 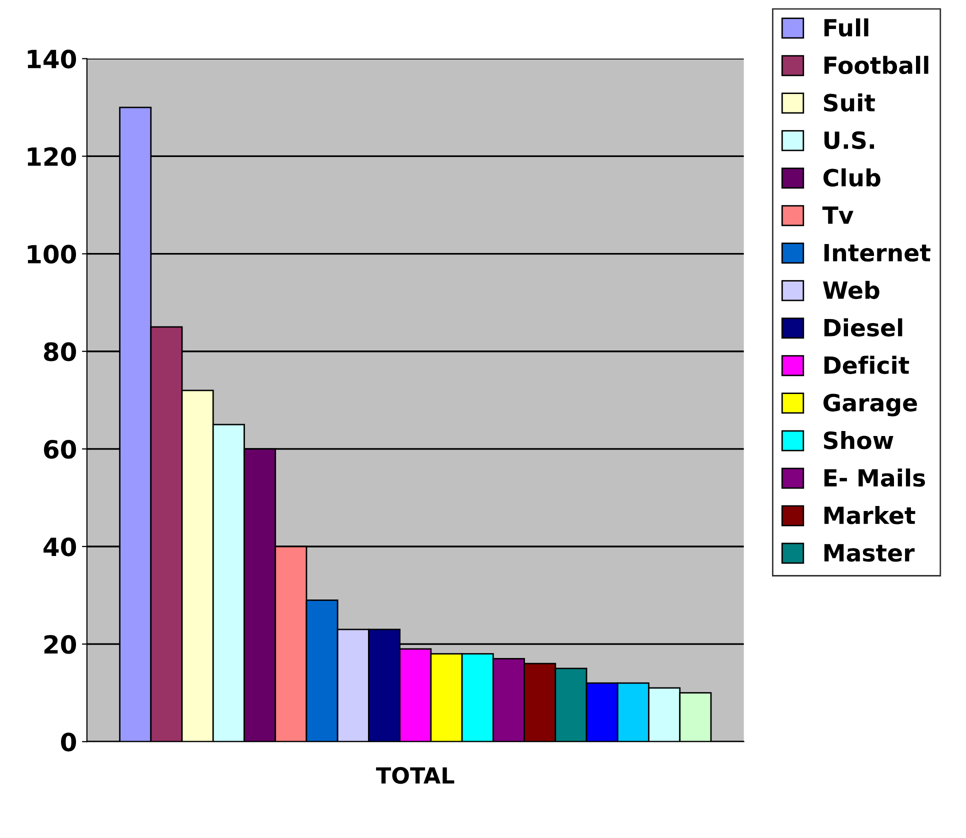 What do you see at coordinates (415, 775) in the screenshot?
I see `x-tick-label: TOTAL` at bounding box center [415, 775].